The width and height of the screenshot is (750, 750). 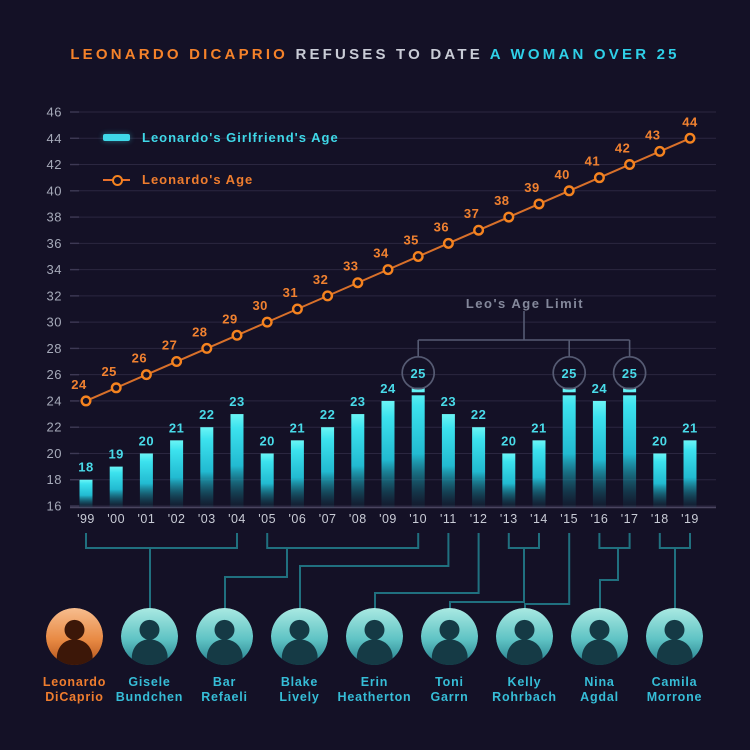 I want to click on person-first-name: Leonardo, so click(x=74, y=682).